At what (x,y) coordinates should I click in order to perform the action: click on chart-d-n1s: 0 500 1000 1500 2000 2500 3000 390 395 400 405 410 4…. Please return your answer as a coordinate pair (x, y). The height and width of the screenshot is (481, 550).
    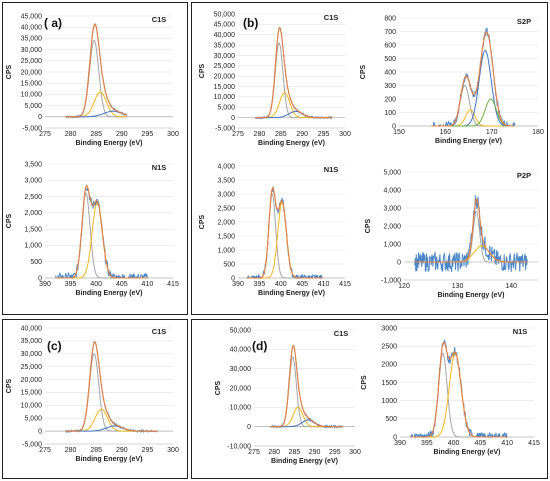
    Looking at the image, I should click on (450, 390).